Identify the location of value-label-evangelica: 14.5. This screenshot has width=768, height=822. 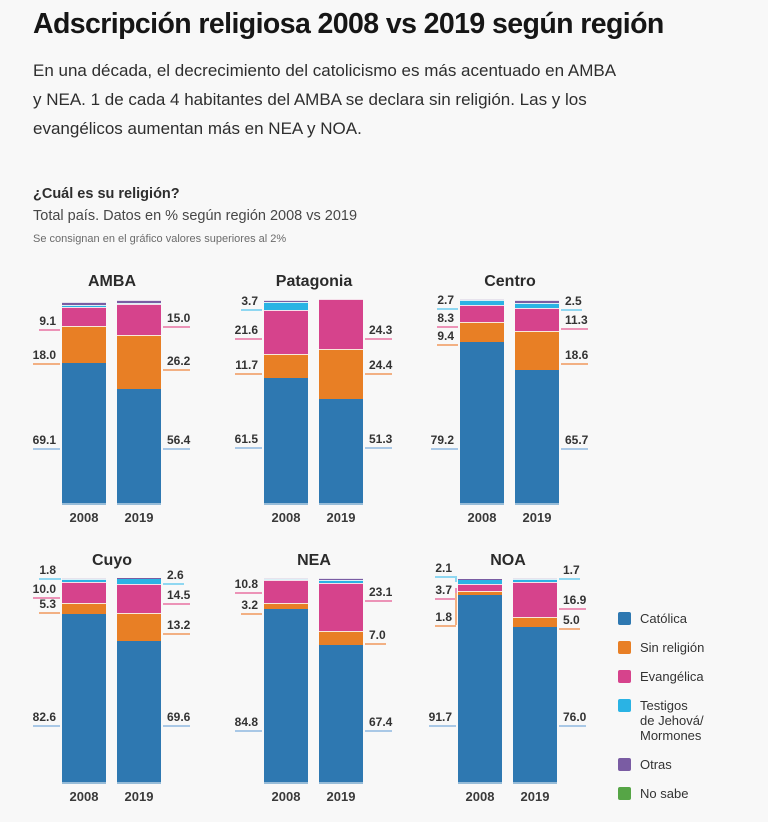
(177, 596).